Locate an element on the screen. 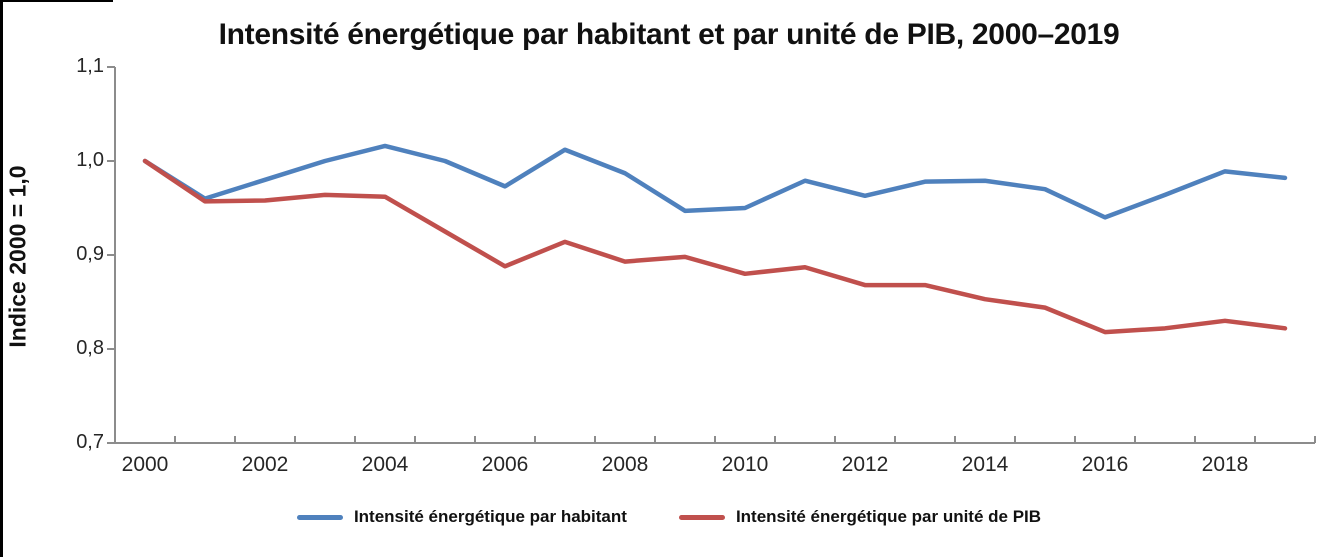 This screenshot has width=1338, height=557. y-tick-label: 1,1 is located at coordinates (90, 66).